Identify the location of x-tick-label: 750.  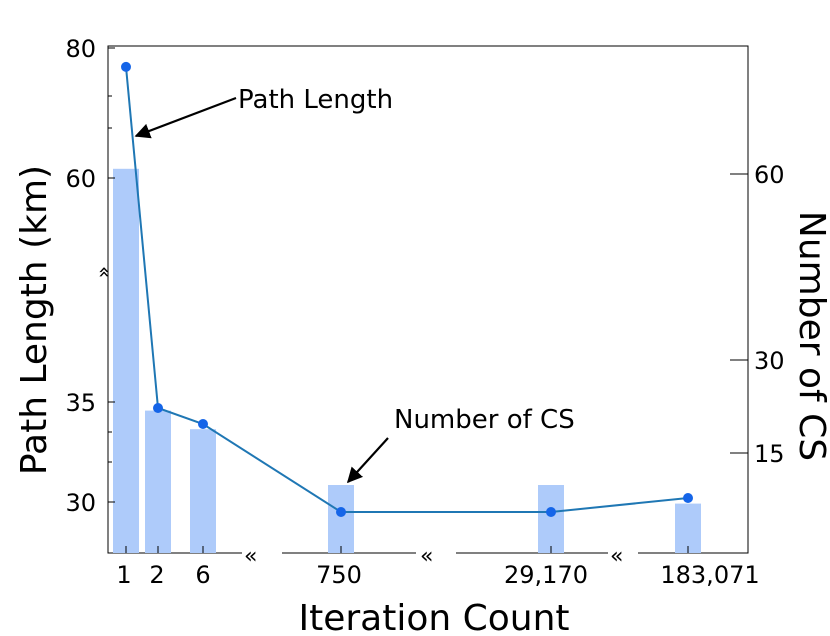
(339, 575).